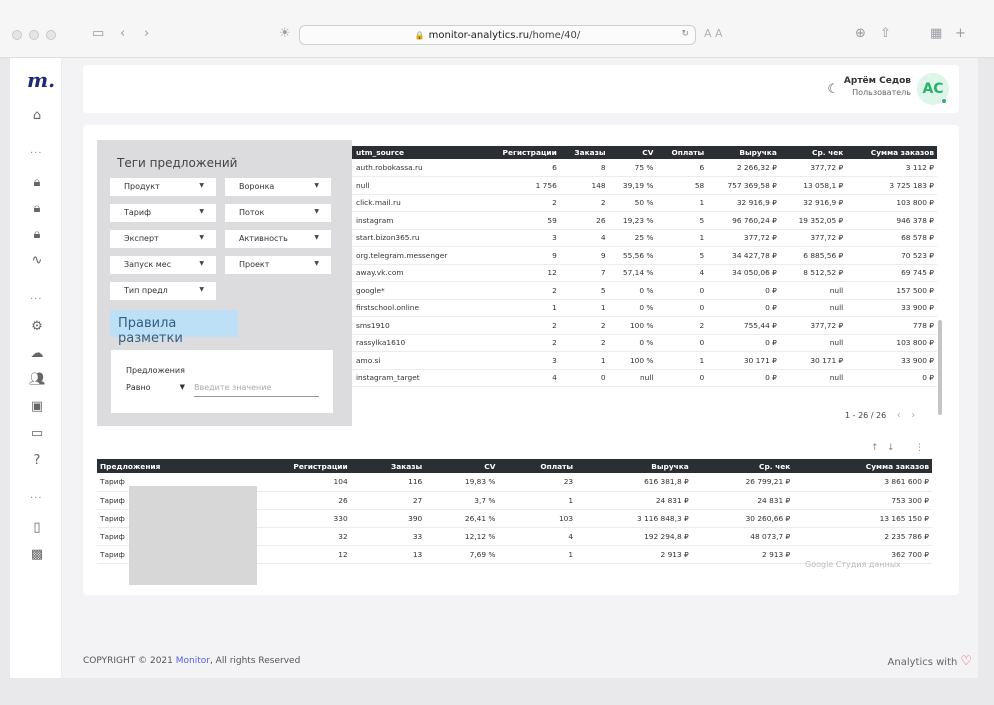 The image size is (994, 705). Describe the element at coordinates (37, 379) in the screenshot. I see `users-icon: 👥︎` at that location.